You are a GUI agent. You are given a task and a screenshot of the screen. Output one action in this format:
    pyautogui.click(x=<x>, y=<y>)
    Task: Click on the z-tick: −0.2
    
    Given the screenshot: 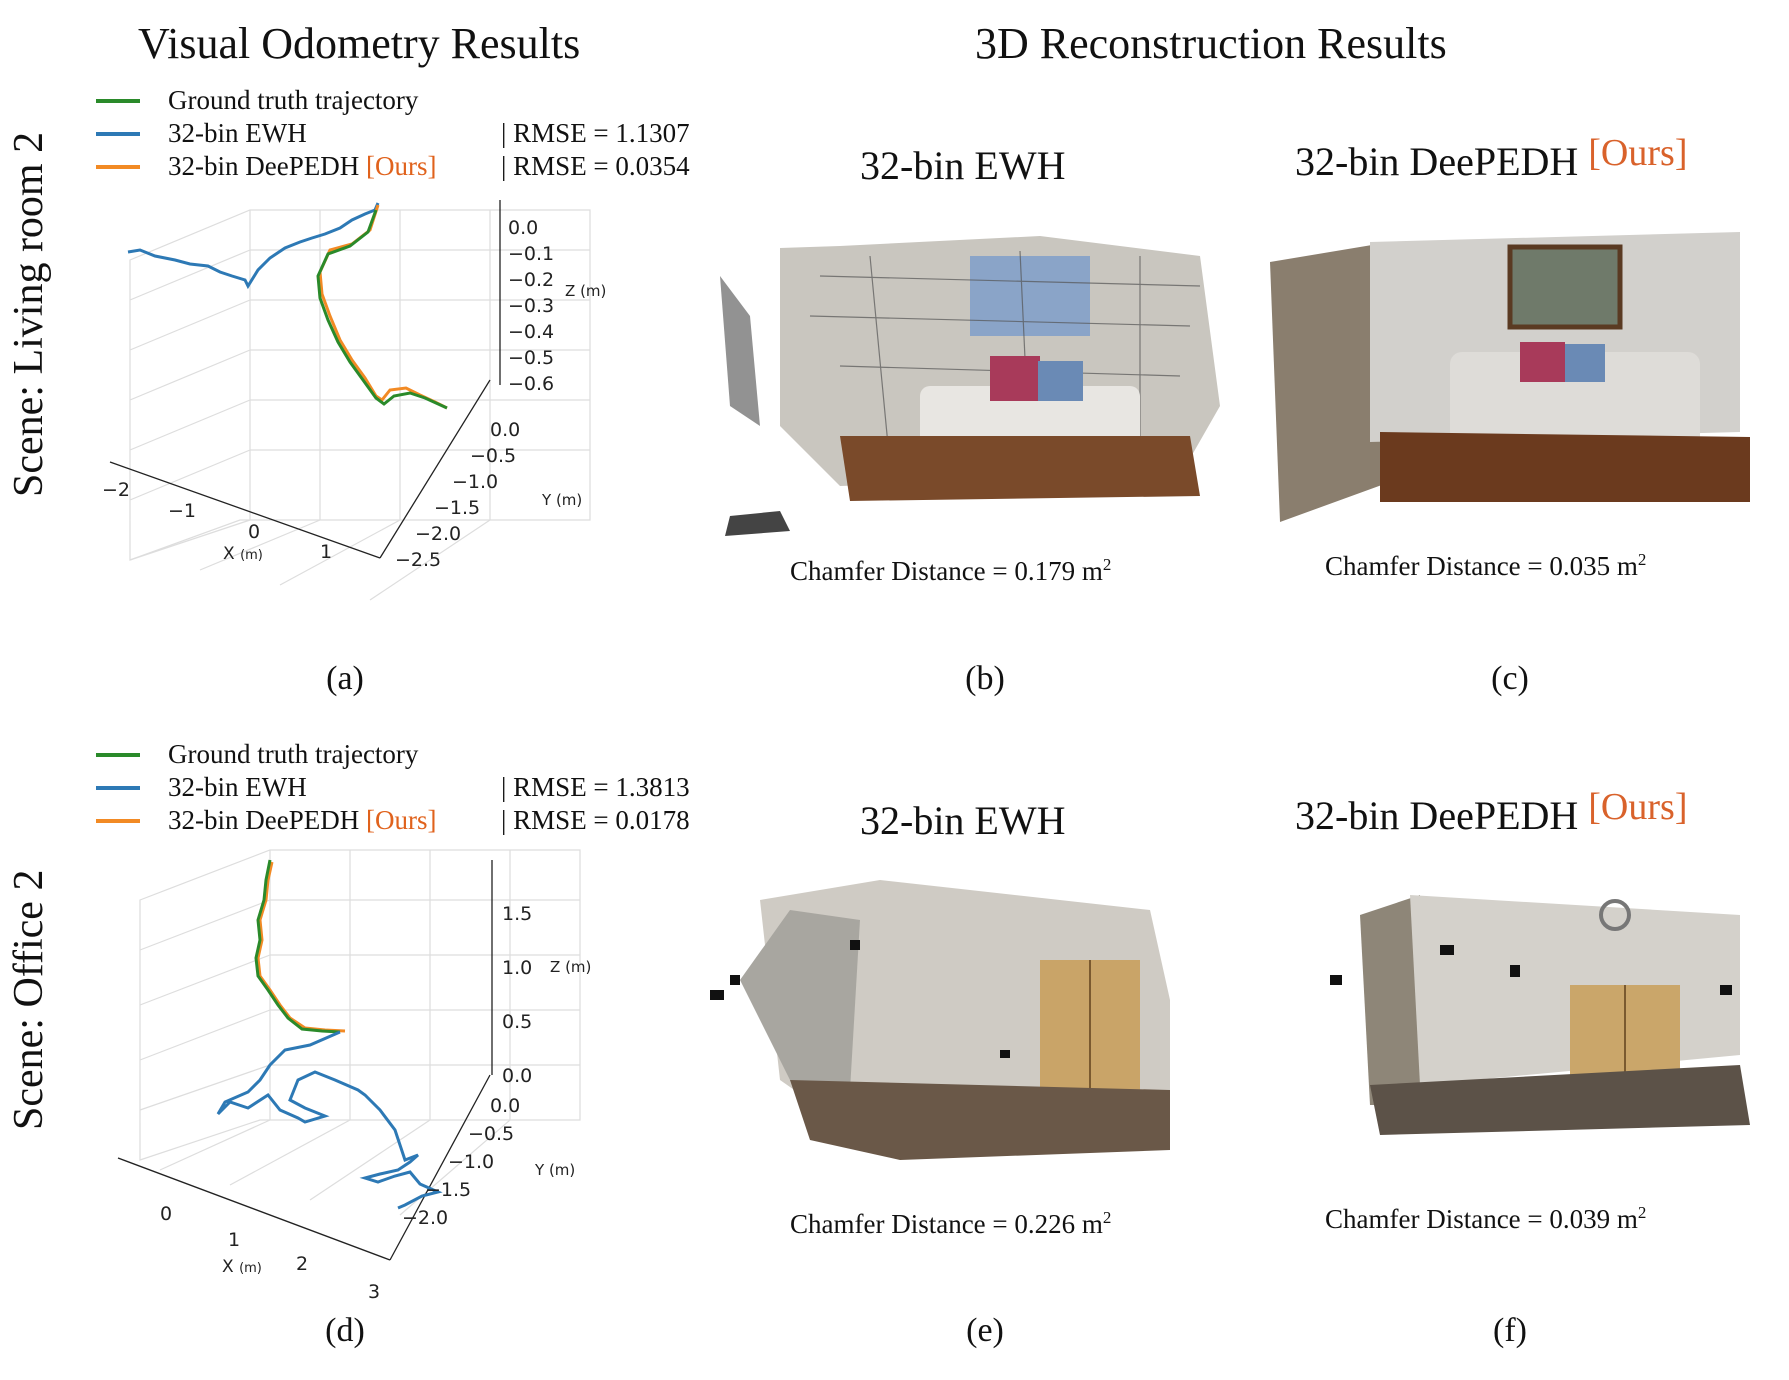 What is the action you would take?
    pyautogui.click(x=531, y=280)
    